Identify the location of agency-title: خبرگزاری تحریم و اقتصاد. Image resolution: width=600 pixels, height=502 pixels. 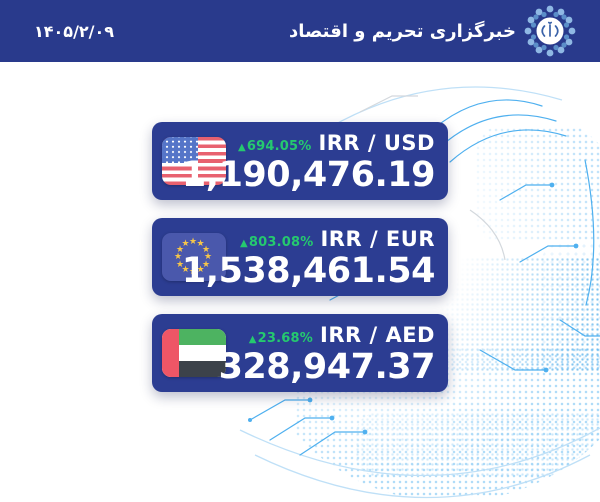
(402, 31).